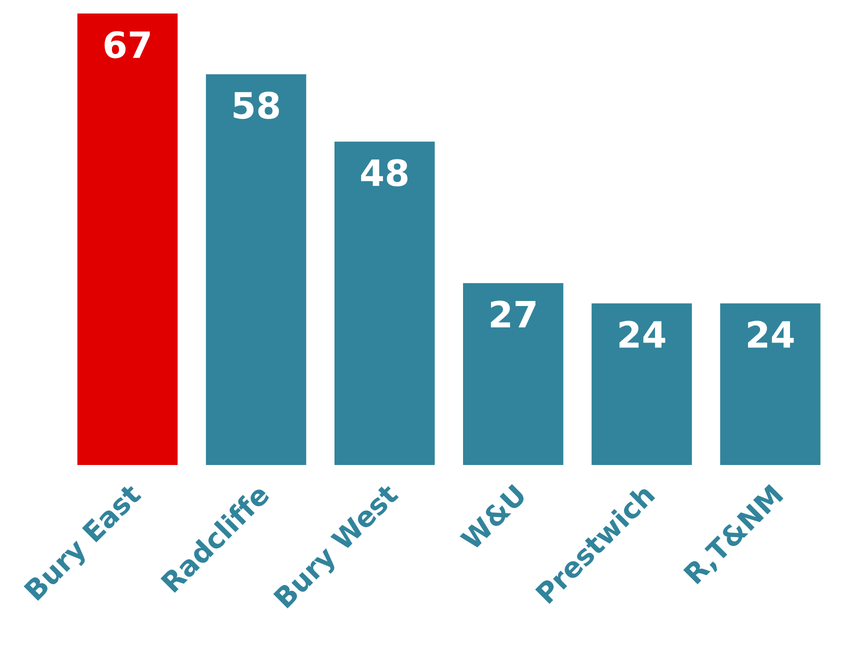 The image size is (843, 645). I want to click on data-label: 67, so click(127, 44).